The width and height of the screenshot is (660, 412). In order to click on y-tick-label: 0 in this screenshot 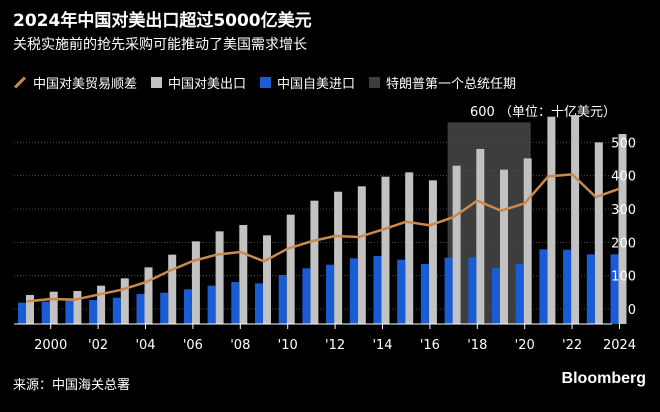, I will do `click(632, 310)`.